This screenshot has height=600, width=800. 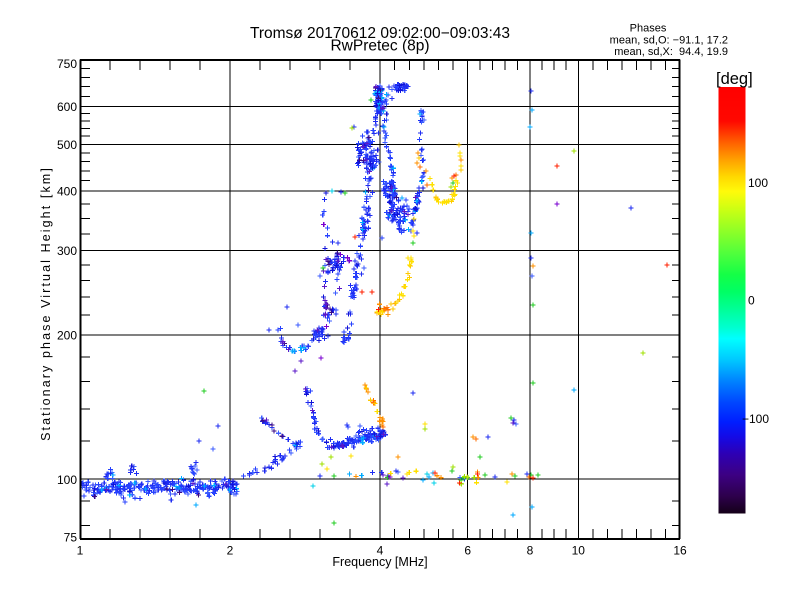 What do you see at coordinates (648, 29) in the screenshot?
I see `svg-text: Phases` at bounding box center [648, 29].